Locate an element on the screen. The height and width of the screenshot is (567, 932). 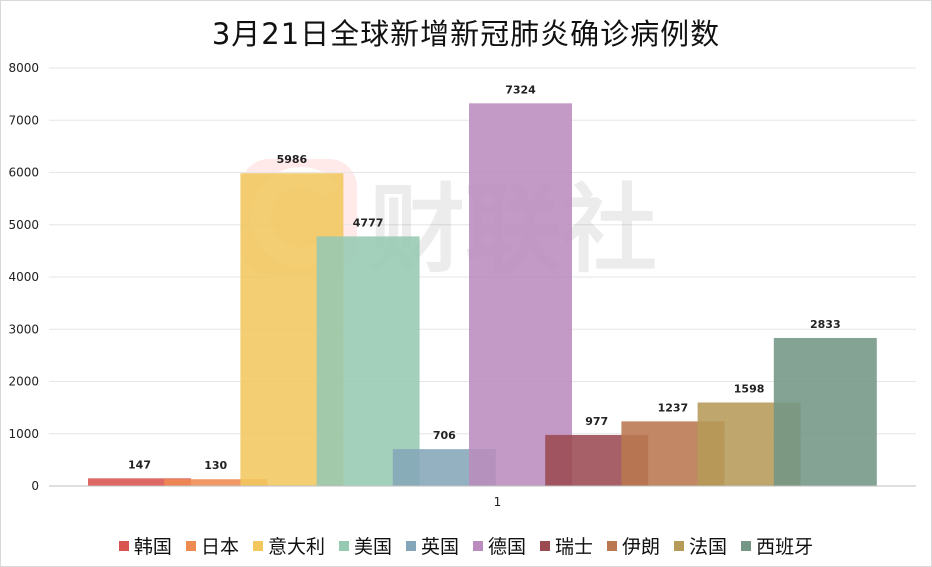
x-tick-label: 1 is located at coordinates (498, 502).